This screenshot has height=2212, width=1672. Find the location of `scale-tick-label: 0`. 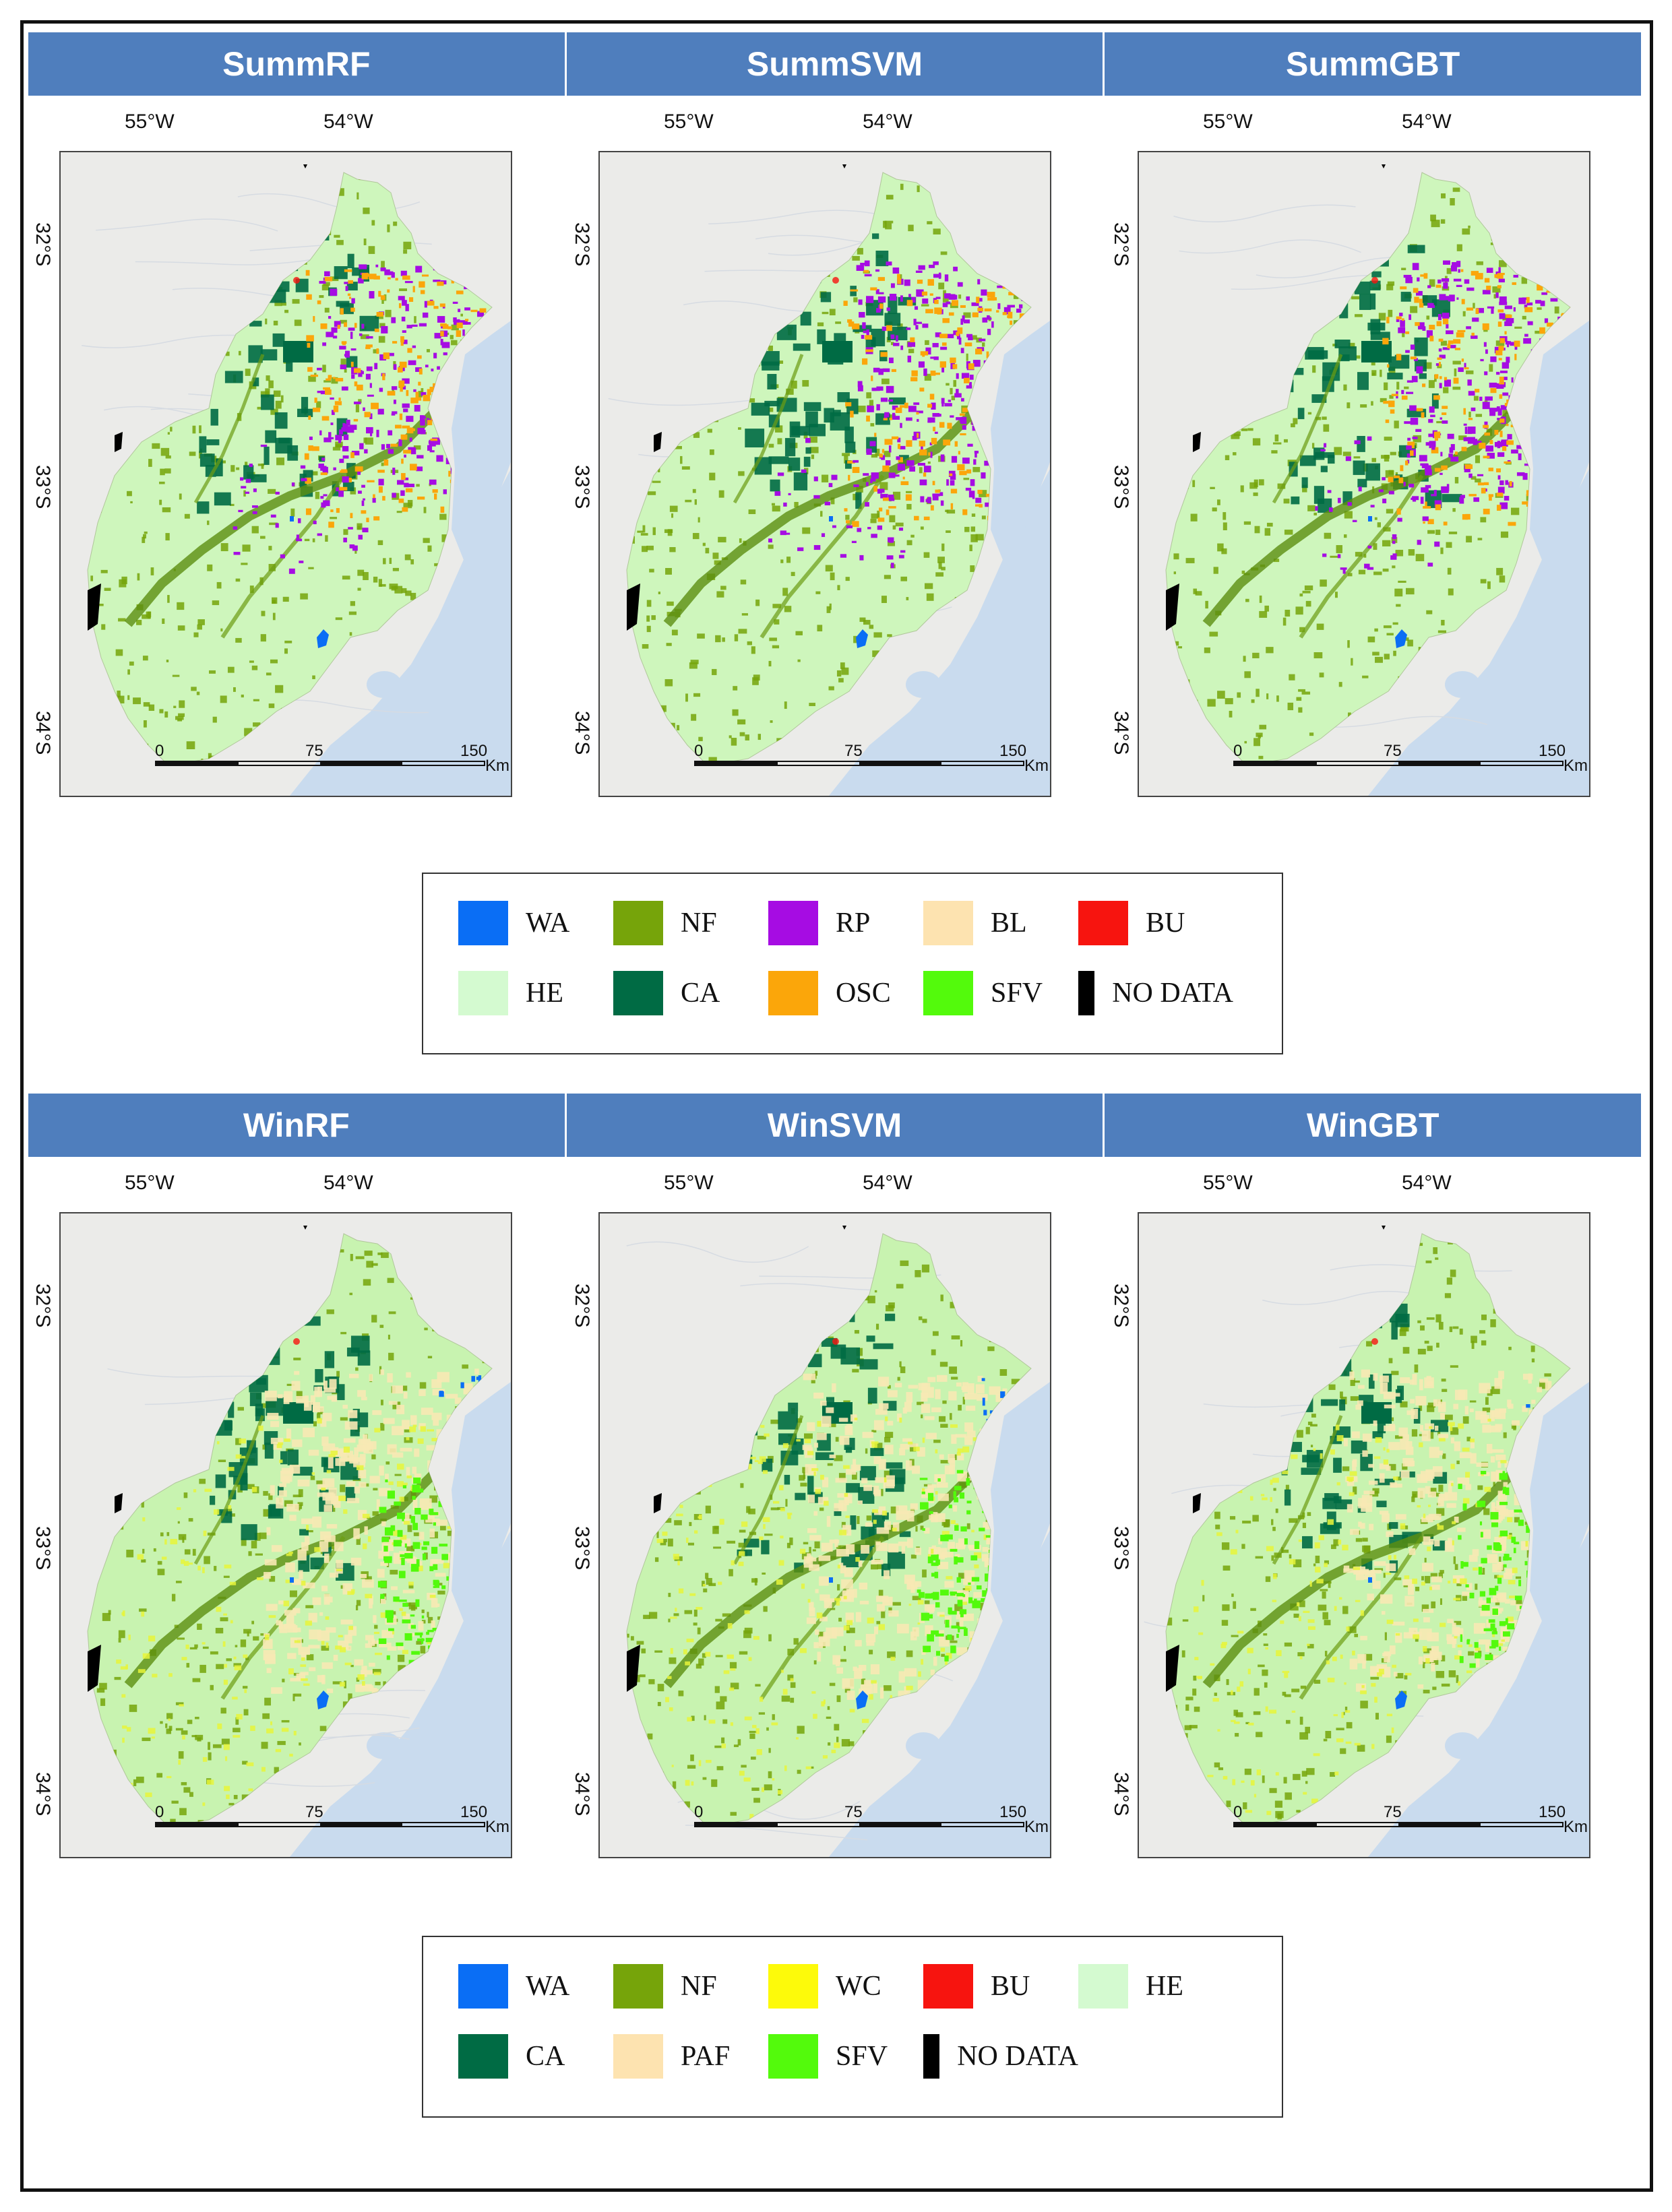

scale-tick-label: 0 is located at coordinates (159, 1812).